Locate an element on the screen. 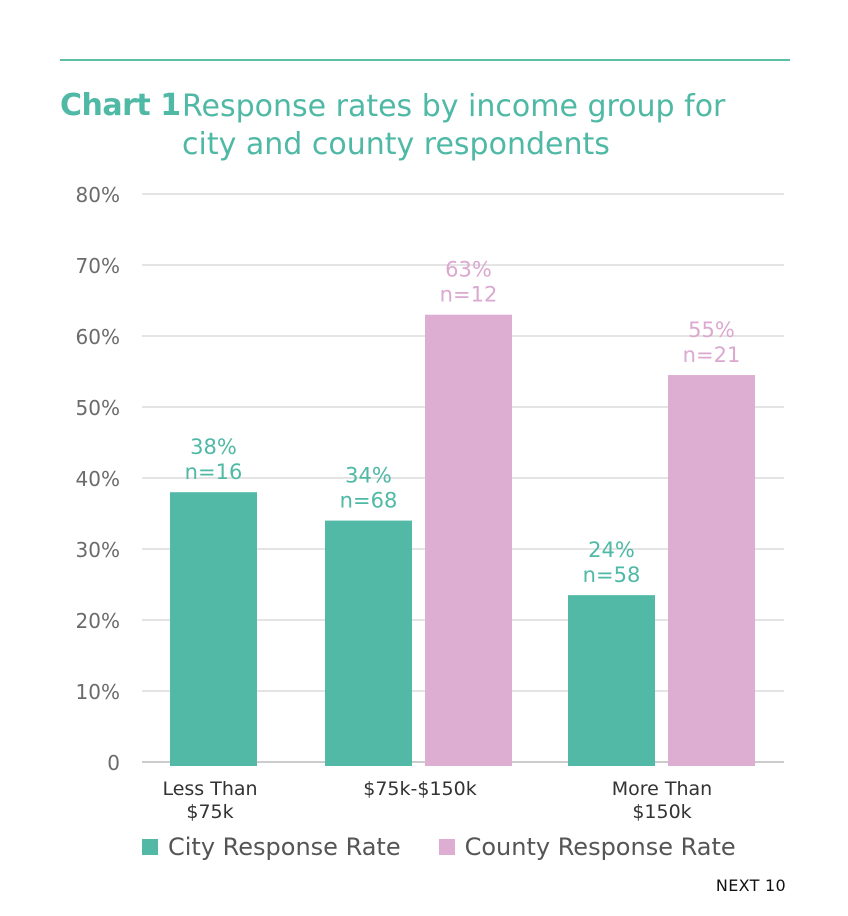 The image size is (848, 916). data-label-percent: 24% is located at coordinates (611, 550).